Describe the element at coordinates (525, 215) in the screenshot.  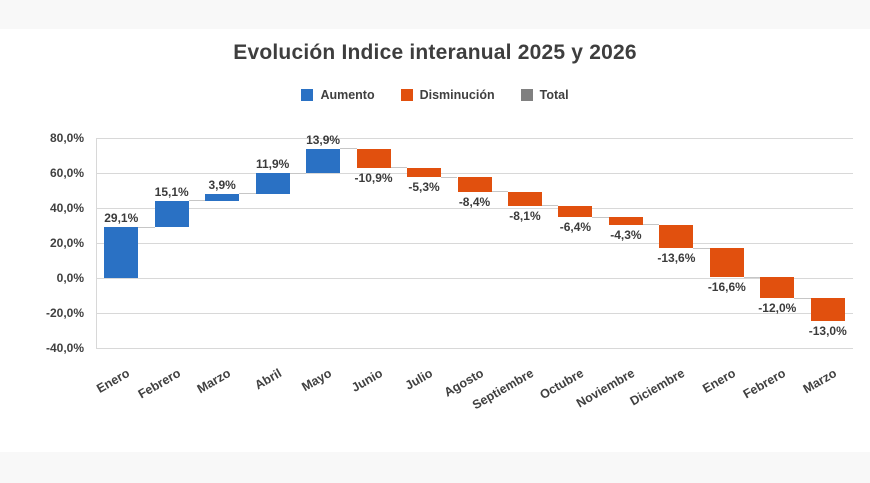
I see `bar-value-label: -8,1%` at that location.